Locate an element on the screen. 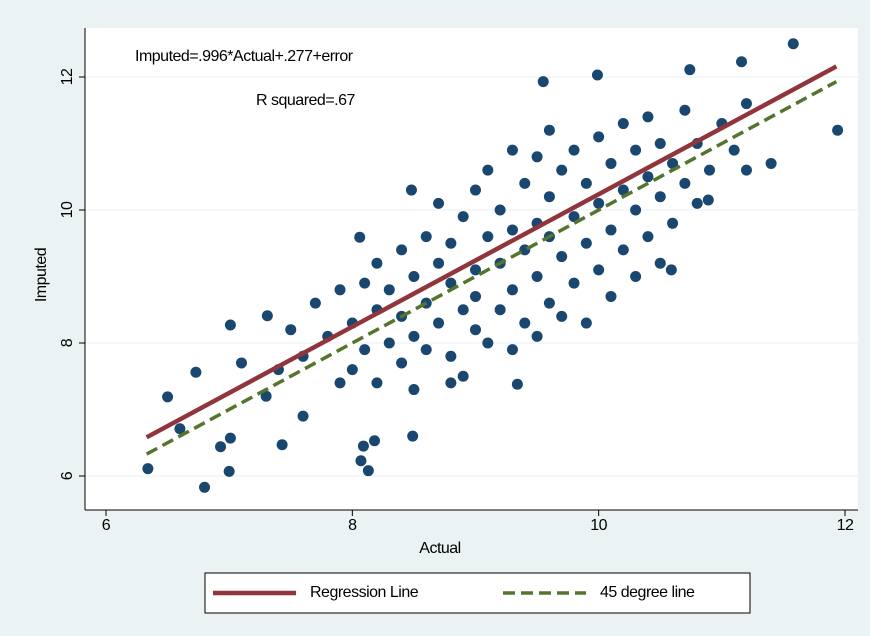 The width and height of the screenshot is (870, 636). y-tick-label: 6 is located at coordinates (67, 475).